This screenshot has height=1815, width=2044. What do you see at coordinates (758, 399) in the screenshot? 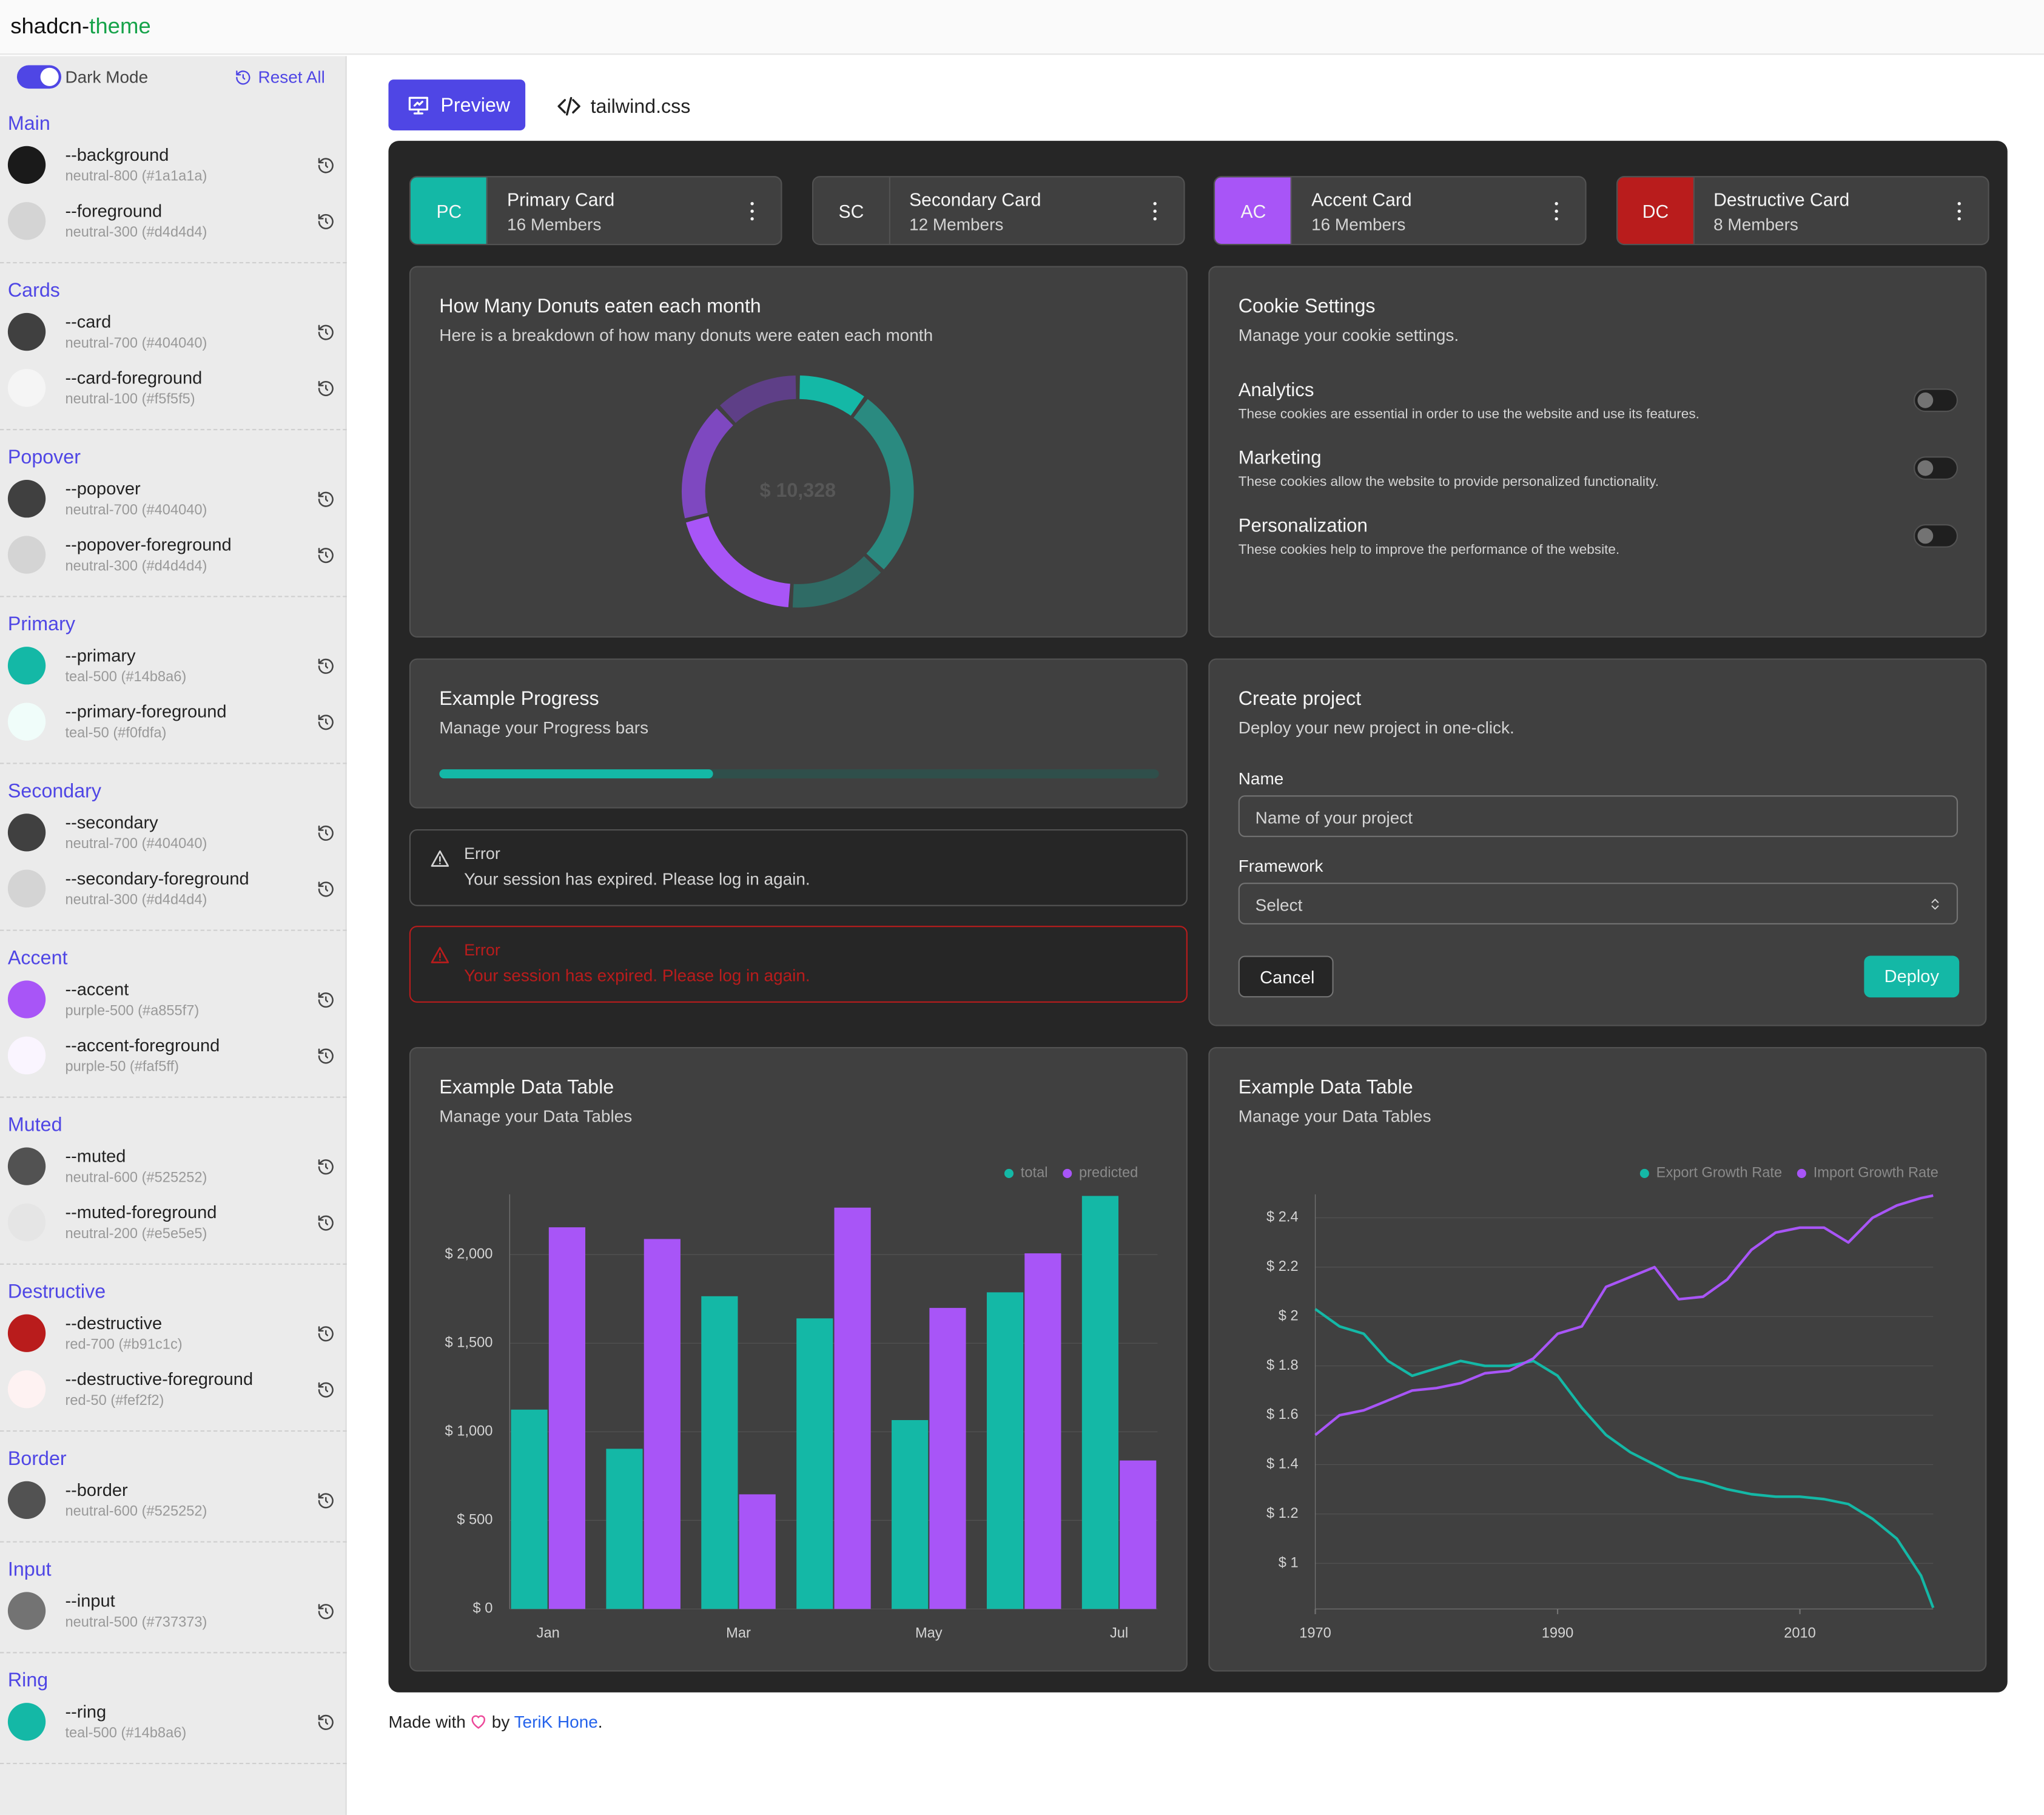
I see `donut-segment` at bounding box center [758, 399].